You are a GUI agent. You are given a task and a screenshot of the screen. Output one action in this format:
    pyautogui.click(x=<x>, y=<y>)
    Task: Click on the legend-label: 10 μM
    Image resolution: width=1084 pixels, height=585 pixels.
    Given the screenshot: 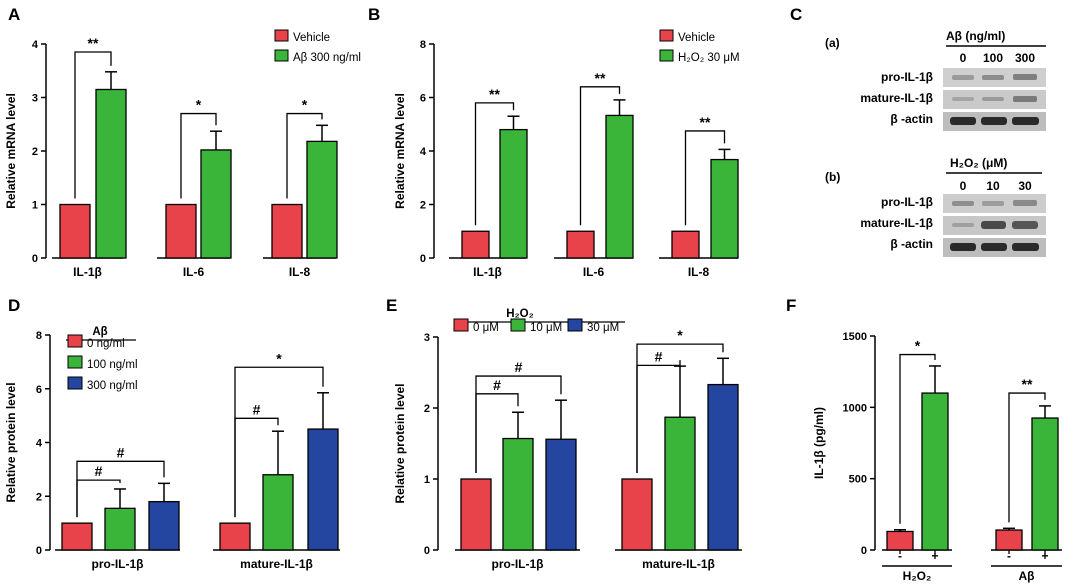 What is the action you would take?
    pyautogui.click(x=546, y=328)
    